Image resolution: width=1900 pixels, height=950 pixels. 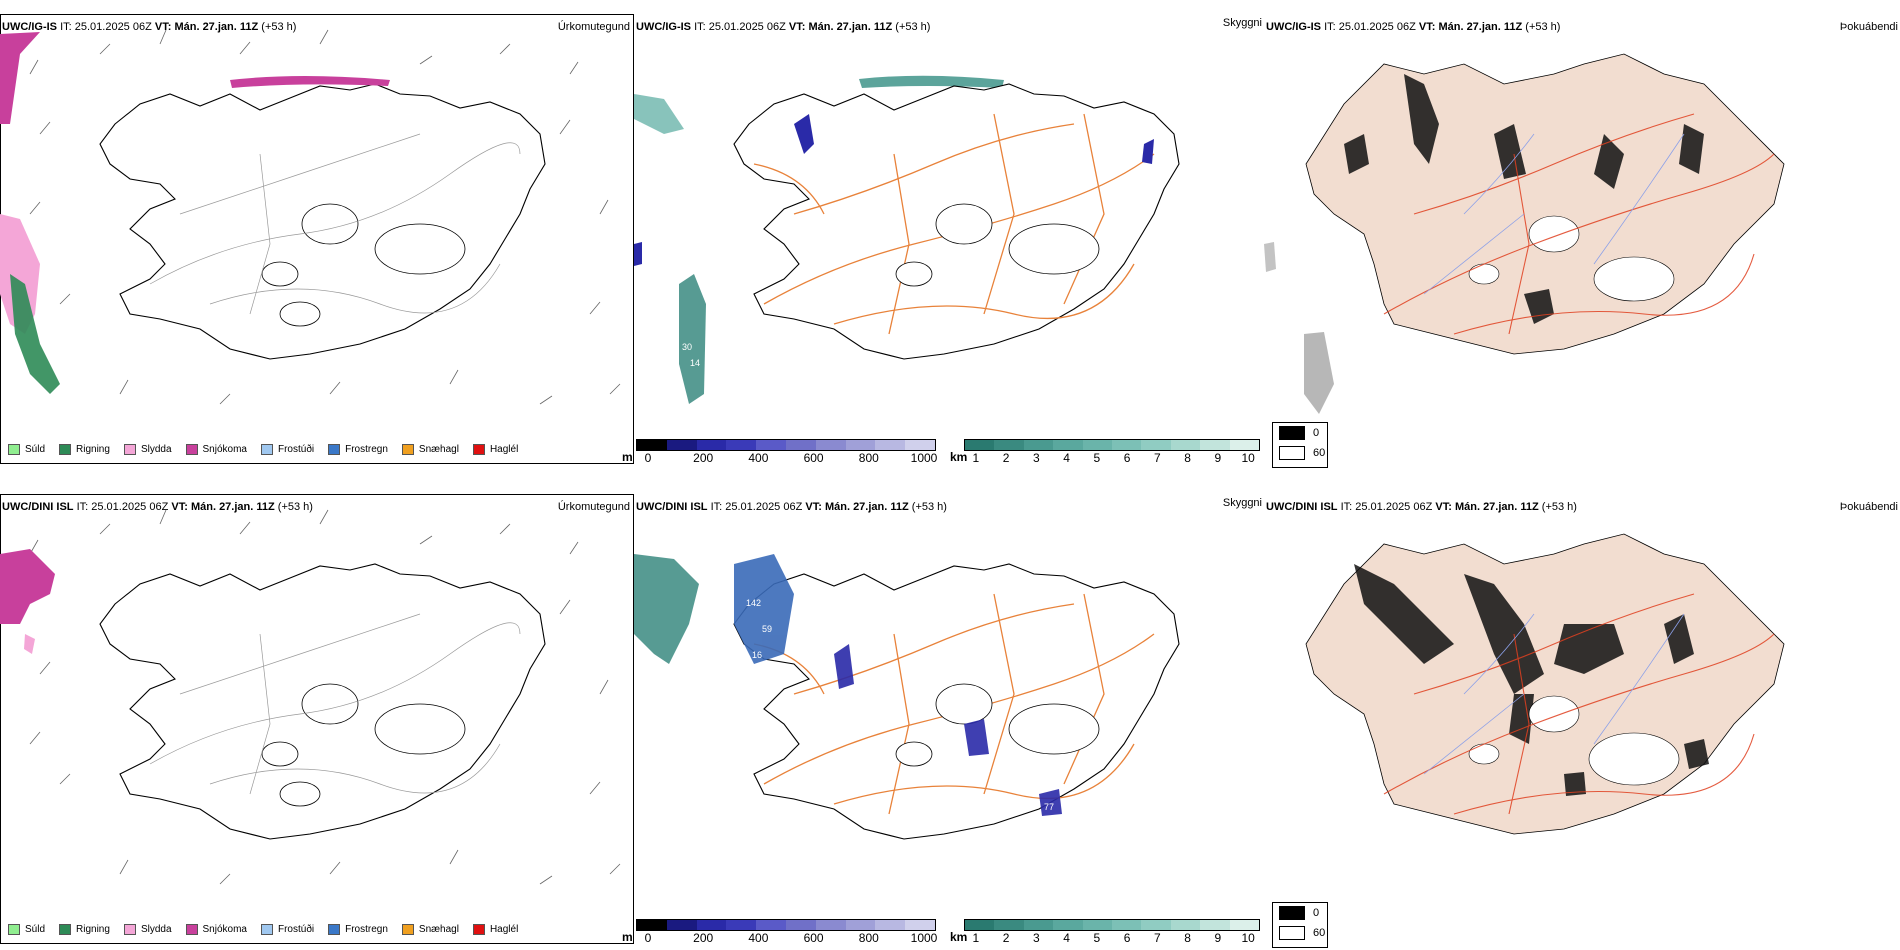 I want to click on visibility-map: 24 30 14, so click(x=907, y=239).